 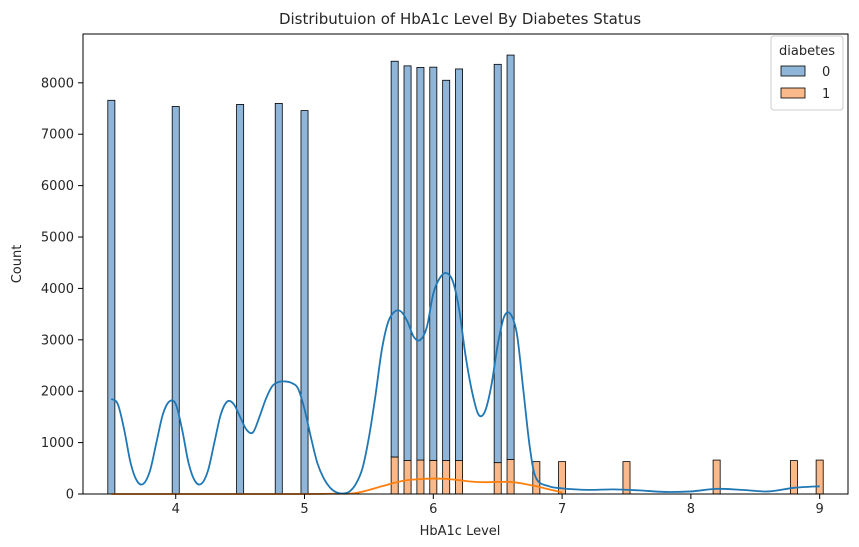 I want to click on x-tick-label: 6, so click(x=433, y=509).